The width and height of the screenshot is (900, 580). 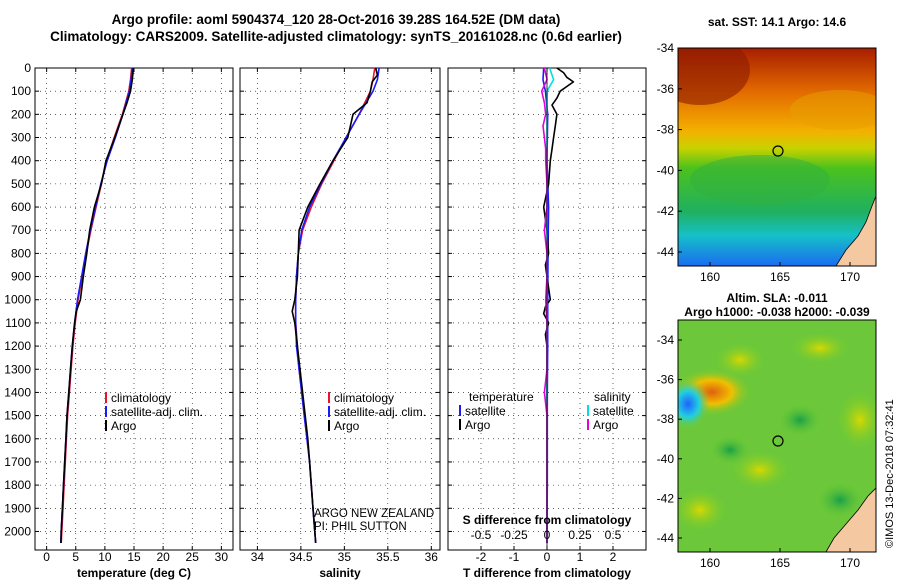 What do you see at coordinates (778, 441) in the screenshot?
I see `argo-location-marker-bottom` at bounding box center [778, 441].